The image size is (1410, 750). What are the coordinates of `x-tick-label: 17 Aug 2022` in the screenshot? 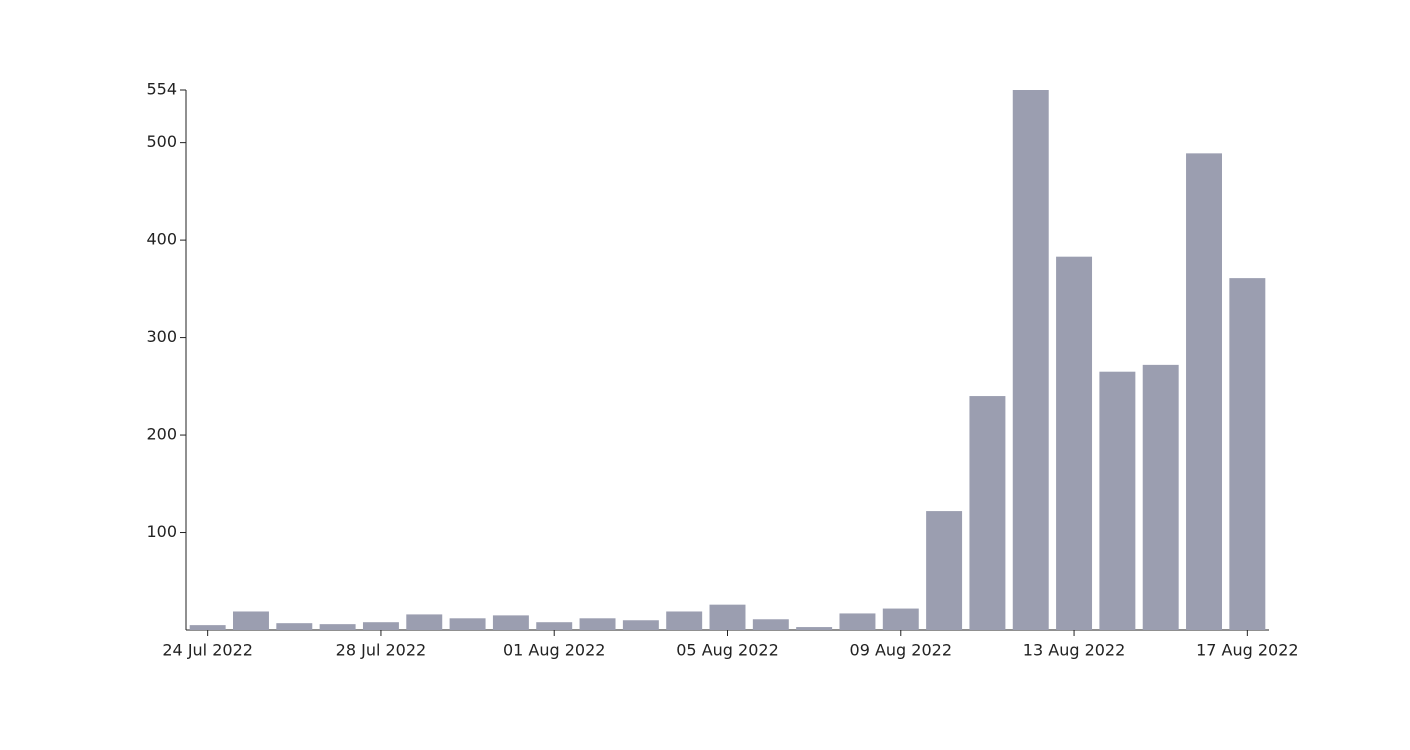 It's located at (1247, 650).